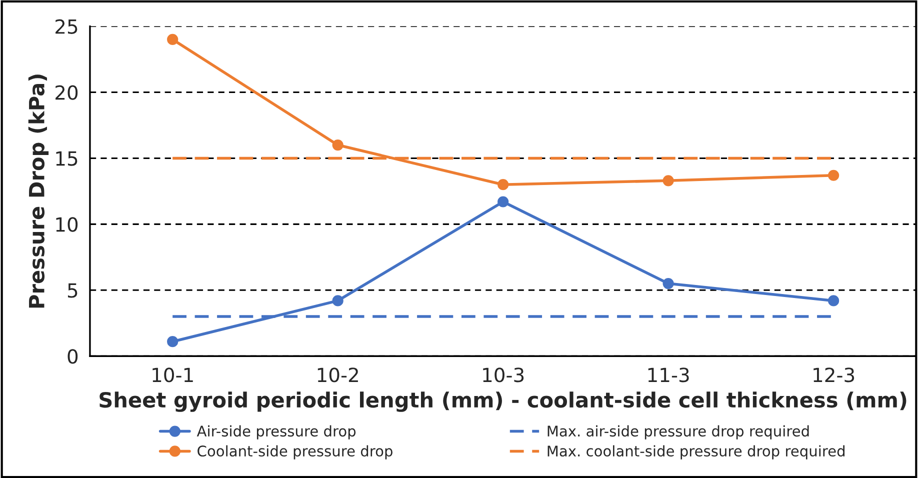 The image size is (918, 478). Describe the element at coordinates (295, 452) in the screenshot. I see `legend-label: Coolant-side pressure drop` at that location.